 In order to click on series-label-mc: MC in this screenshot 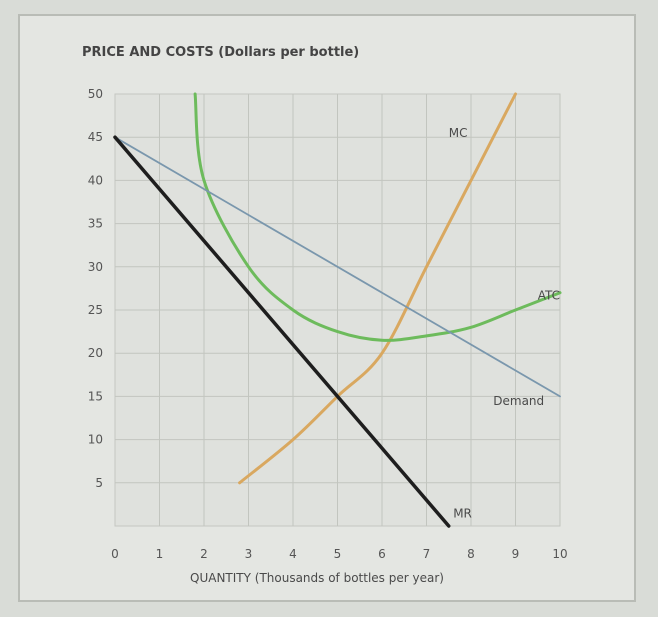, I will do `click(458, 133)`.